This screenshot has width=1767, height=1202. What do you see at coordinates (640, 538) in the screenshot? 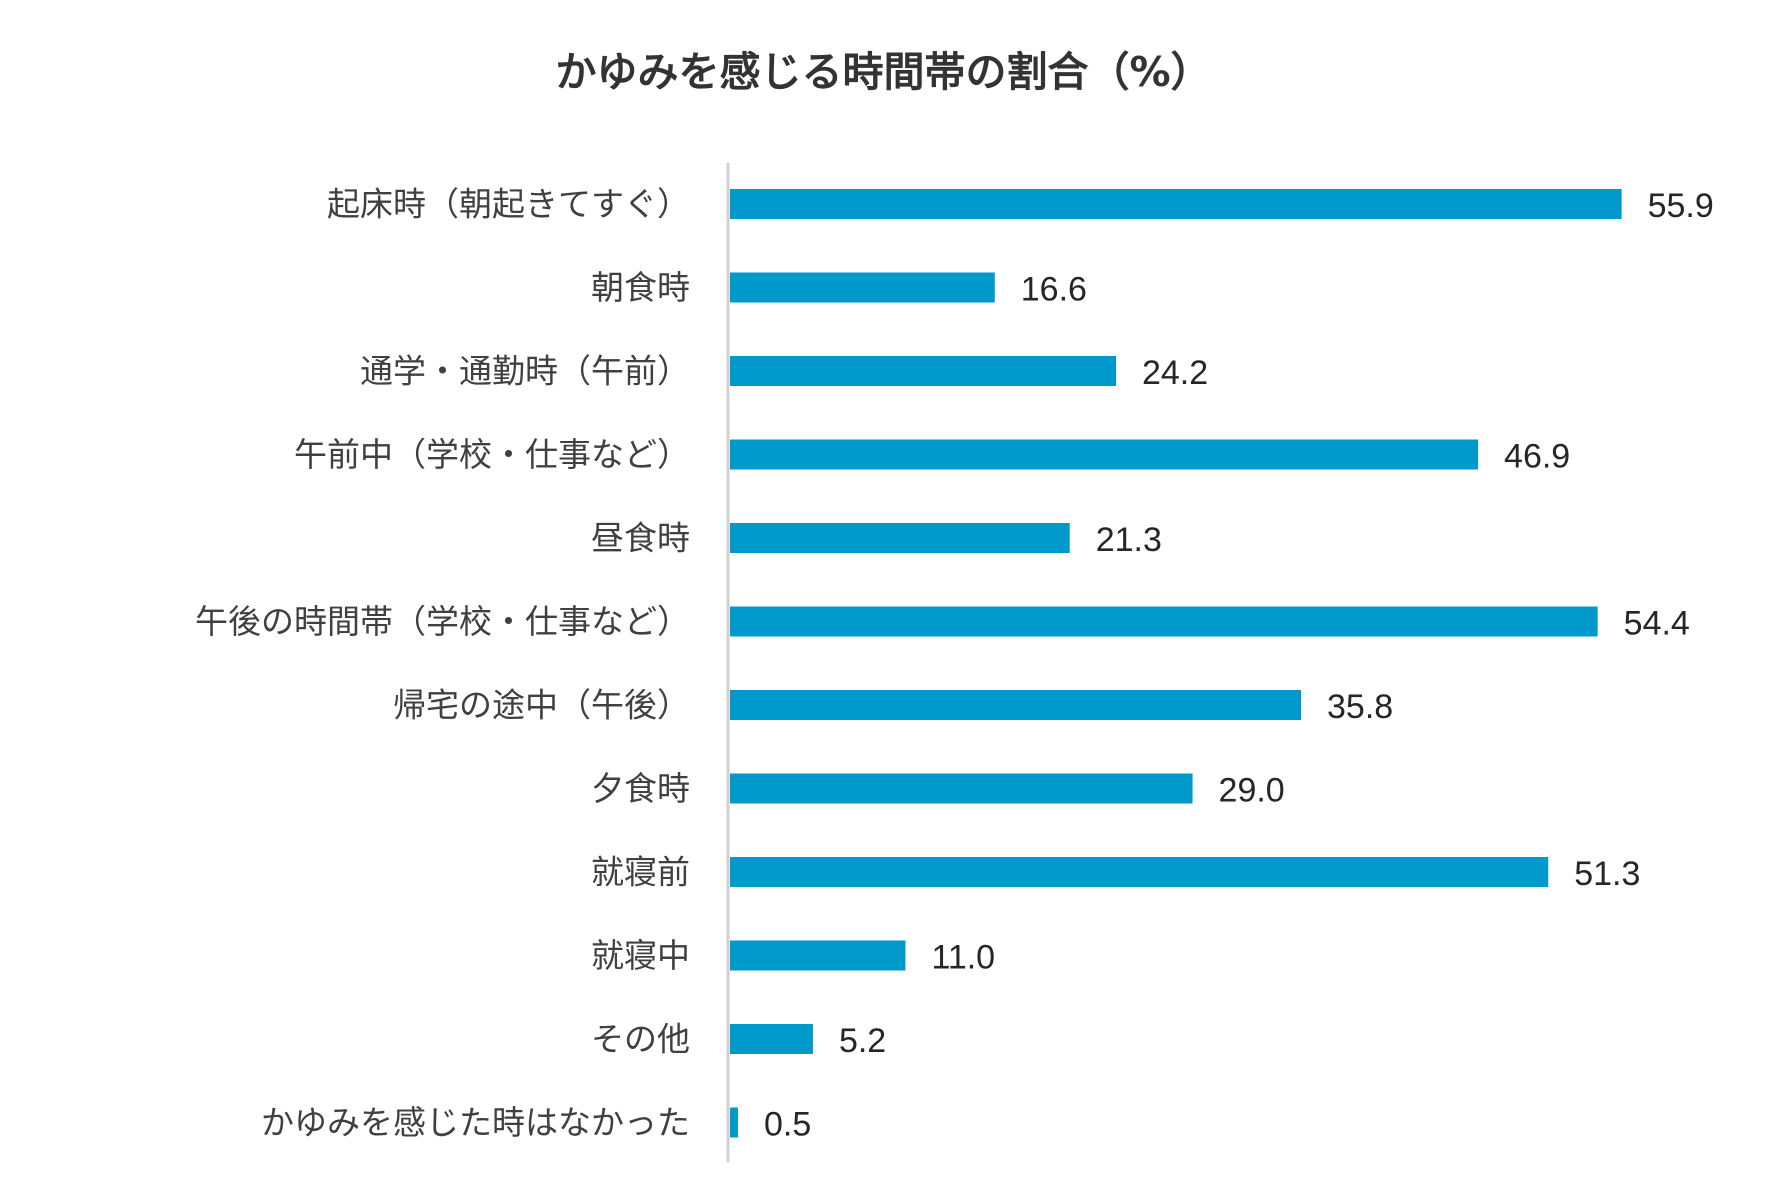
I see `category-label-4: 昼食時` at bounding box center [640, 538].